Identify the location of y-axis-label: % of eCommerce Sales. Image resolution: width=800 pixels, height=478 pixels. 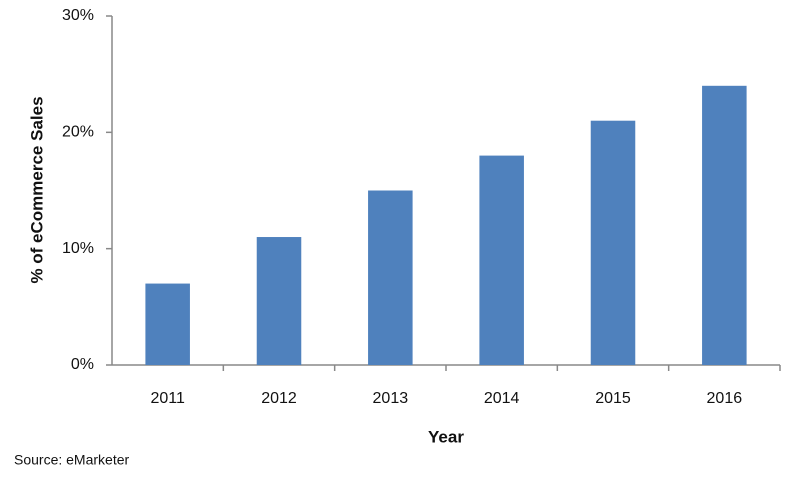
(36, 189).